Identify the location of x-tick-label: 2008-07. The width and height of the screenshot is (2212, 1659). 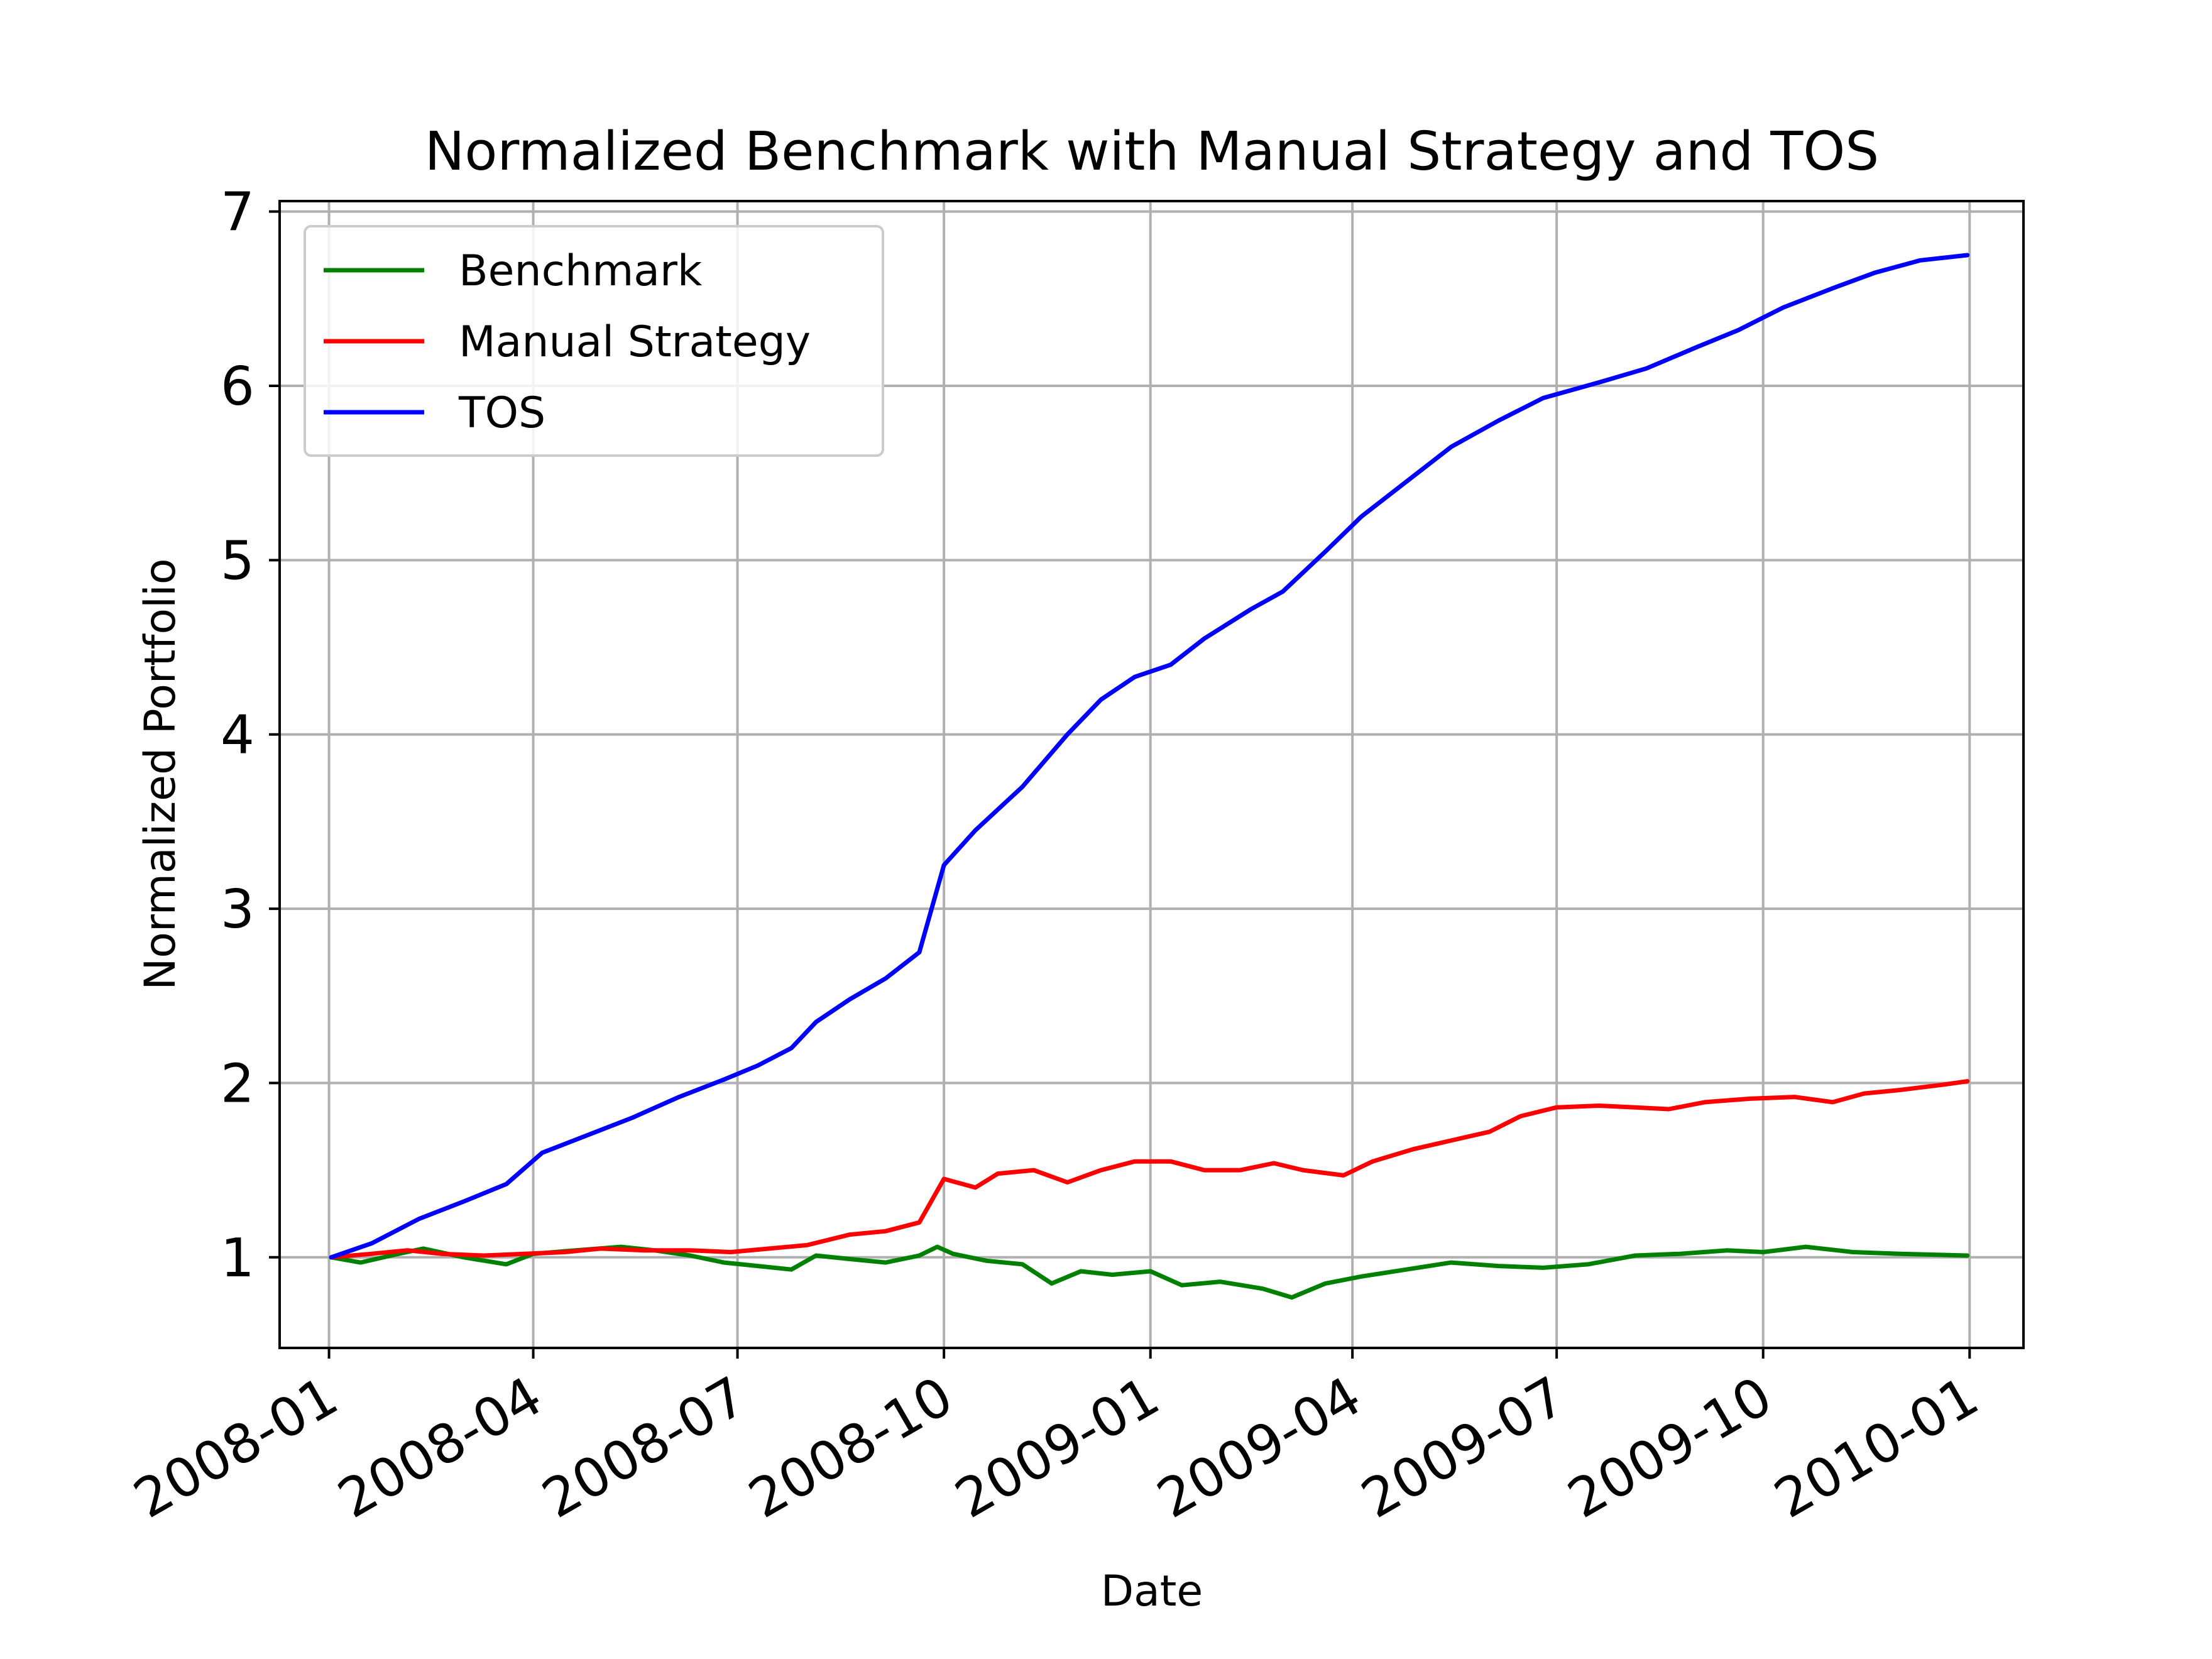
(644, 1447).